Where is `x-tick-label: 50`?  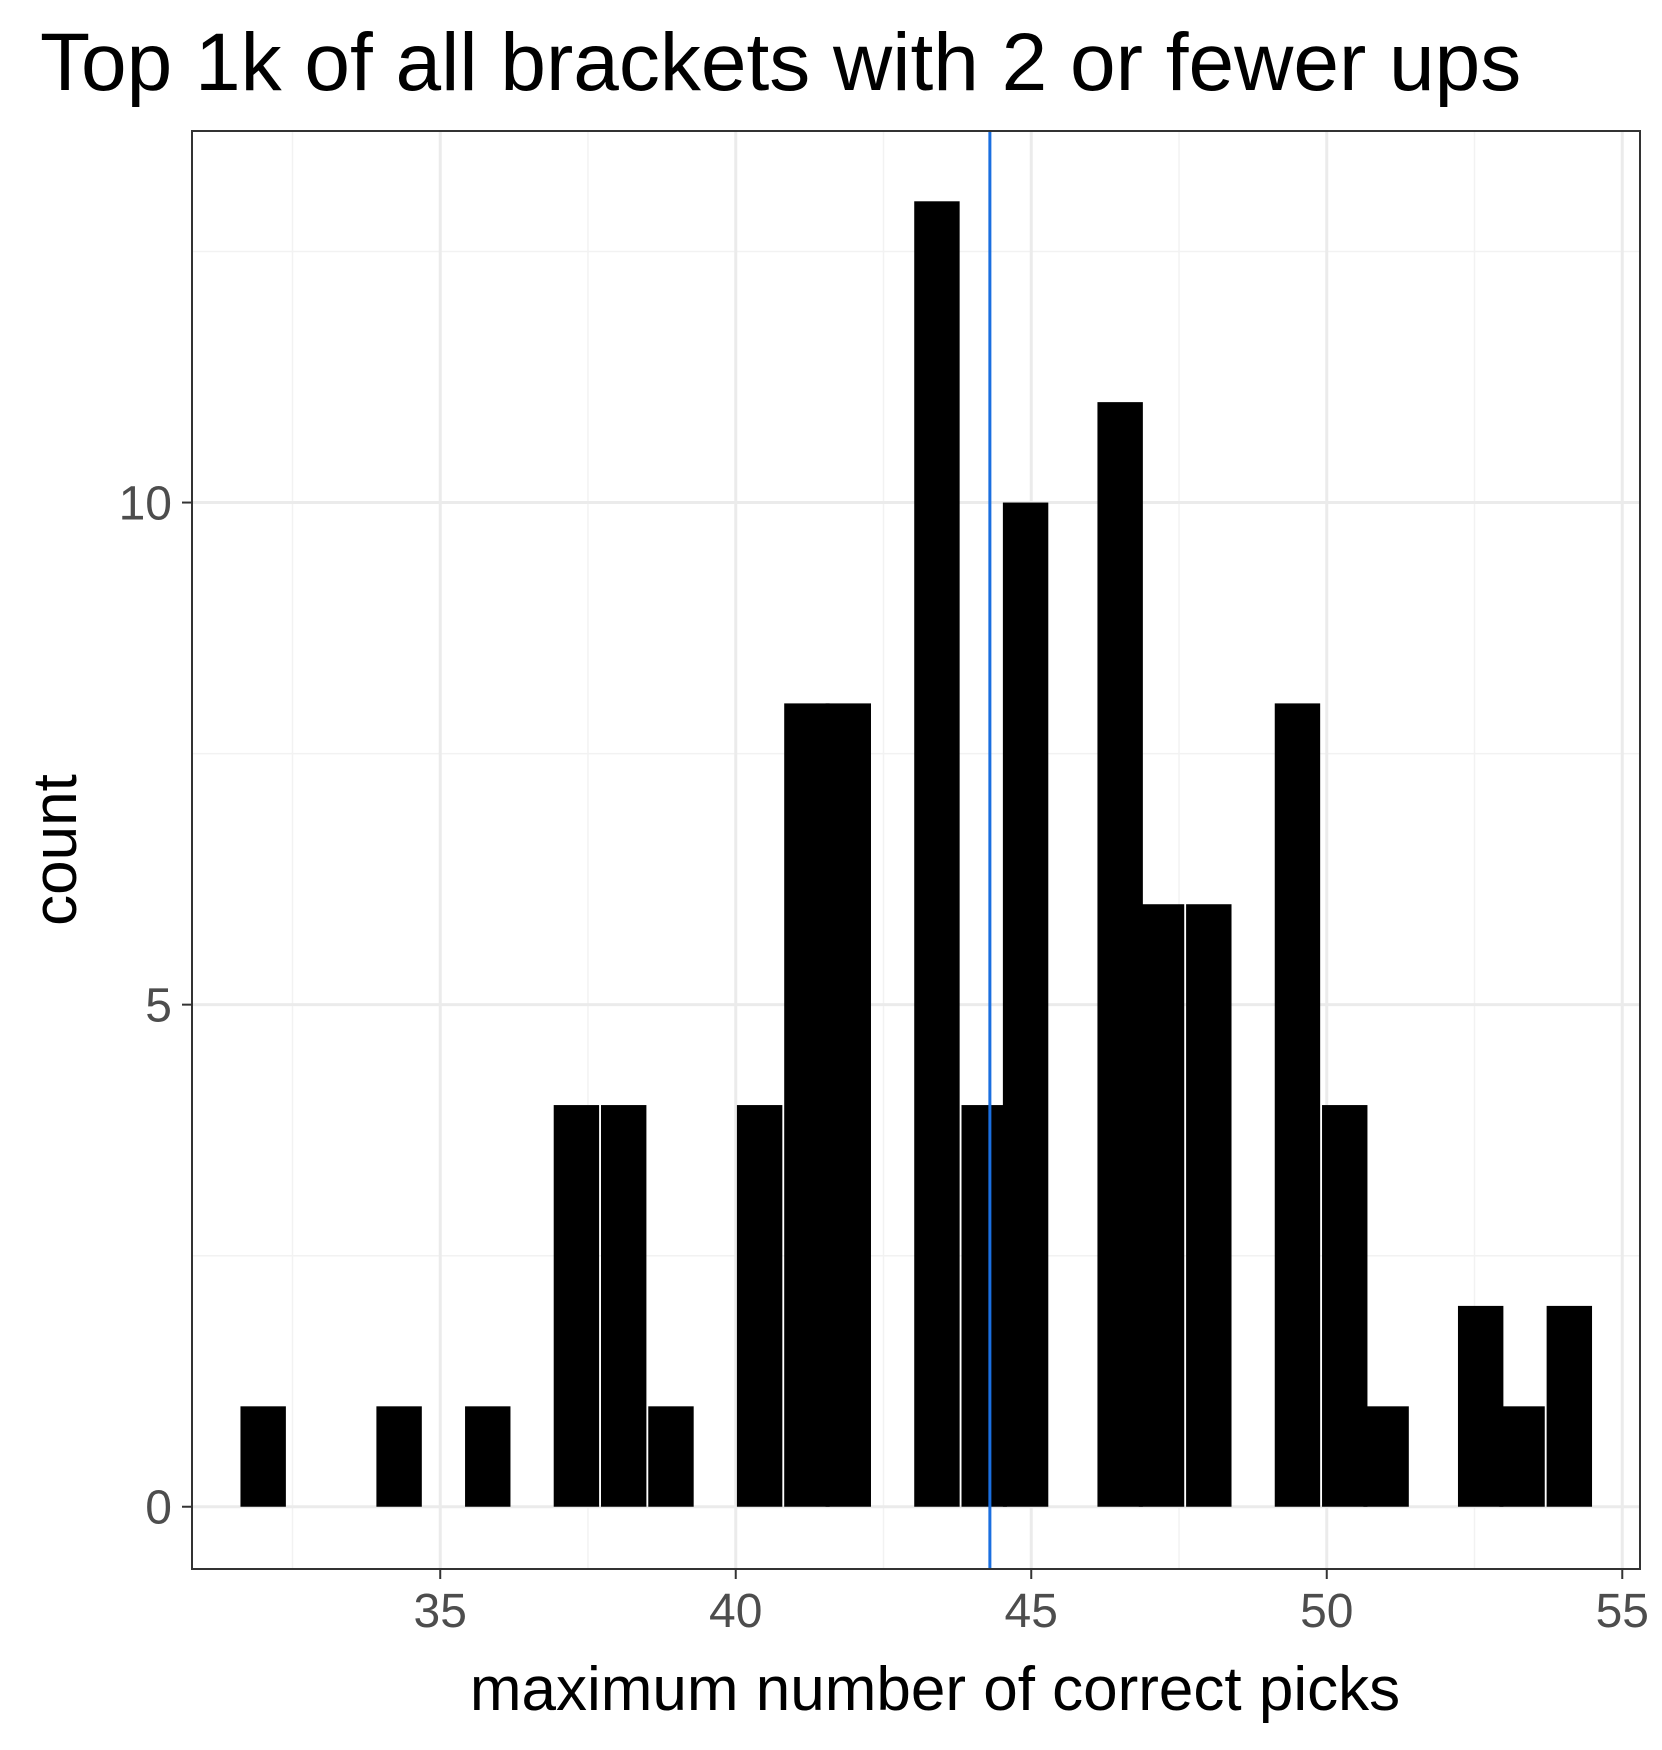
x-tick-label: 50 is located at coordinates (1326, 1611).